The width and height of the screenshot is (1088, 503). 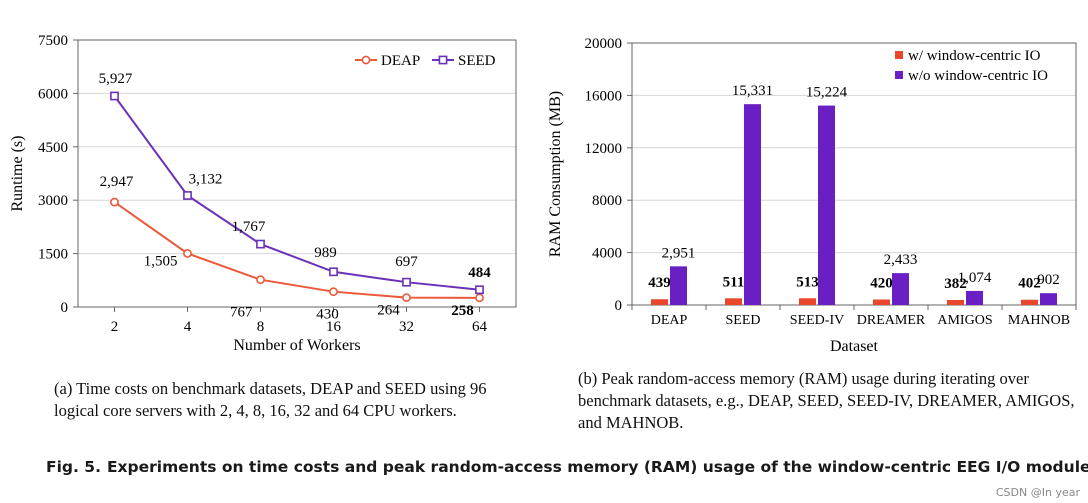 I want to click on bar-value-label: 1,074, so click(x=975, y=278).